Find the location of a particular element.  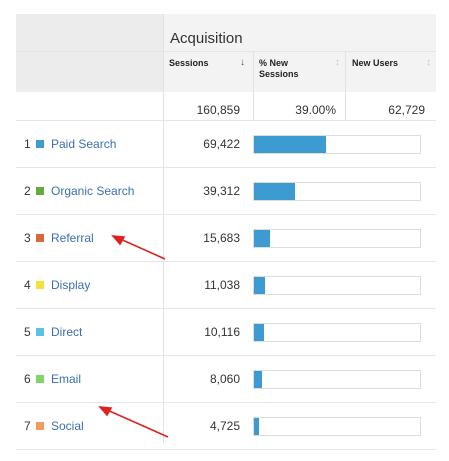

row-sessions-value: 69,422 is located at coordinates (221, 143).